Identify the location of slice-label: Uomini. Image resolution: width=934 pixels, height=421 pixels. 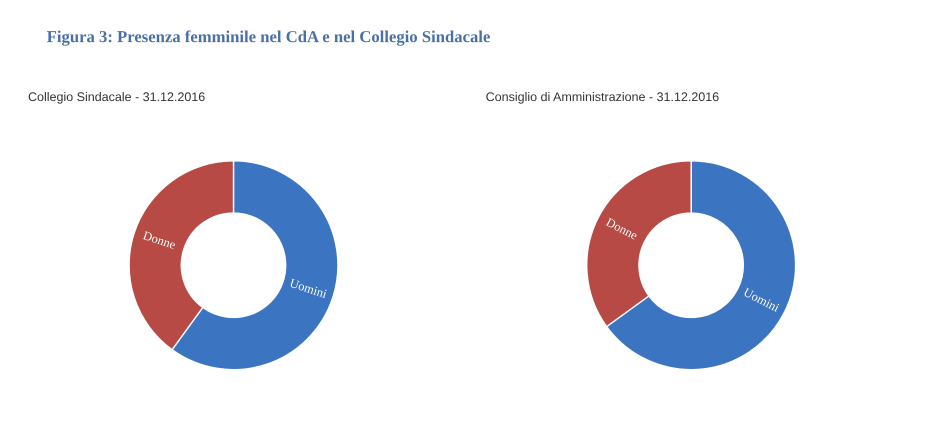
(308, 288).